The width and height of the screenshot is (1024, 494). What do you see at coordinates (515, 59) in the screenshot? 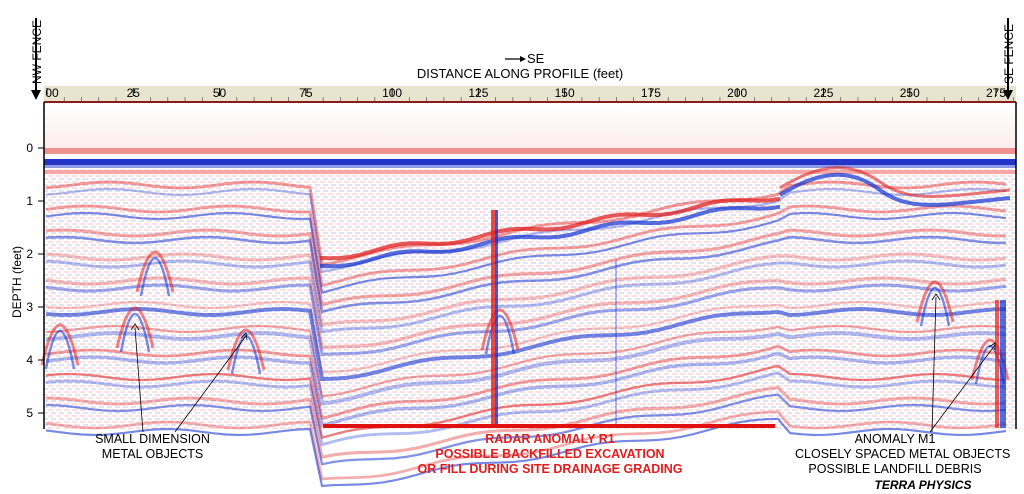
I see `direction-arrow-icon` at bounding box center [515, 59].